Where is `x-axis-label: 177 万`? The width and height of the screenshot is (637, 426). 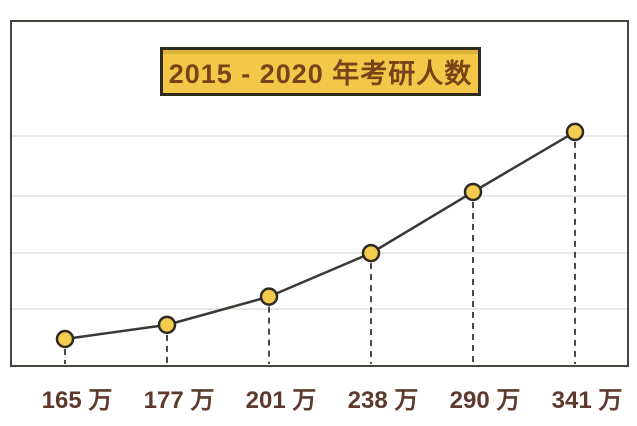 x-axis-label: 177 万 is located at coordinates (179, 400).